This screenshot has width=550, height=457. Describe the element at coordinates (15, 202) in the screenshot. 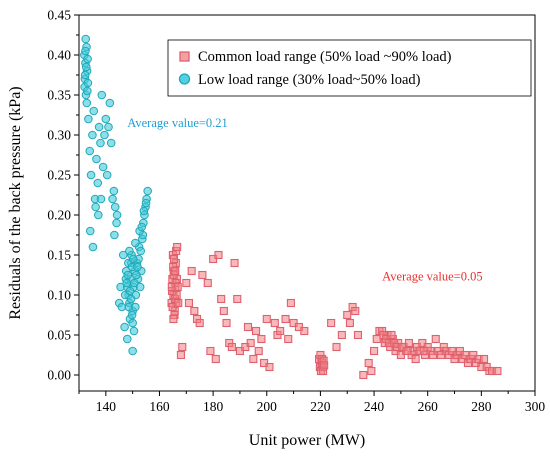

I see `y-axis-title: Residuals of the back pressure (kPa)` at that location.